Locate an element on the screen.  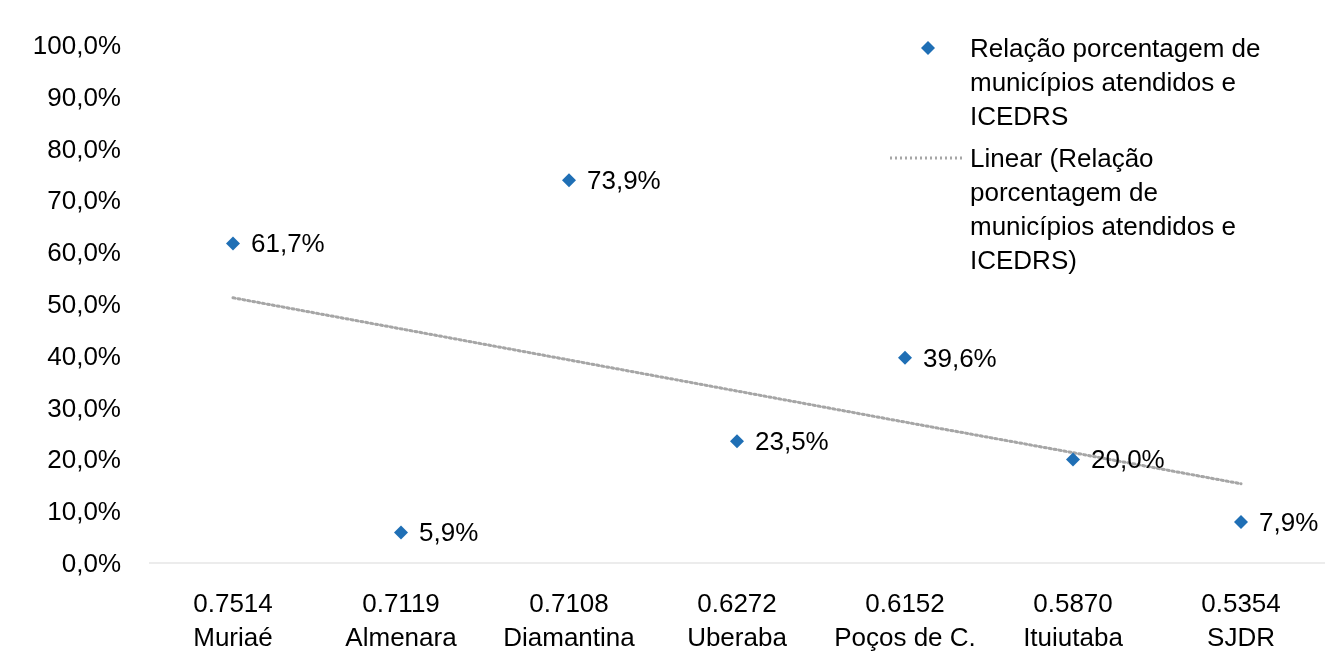
legend-label: Relação porcentagem de municípios atendidos e ICEDRS is located at coordinates (1115, 82).